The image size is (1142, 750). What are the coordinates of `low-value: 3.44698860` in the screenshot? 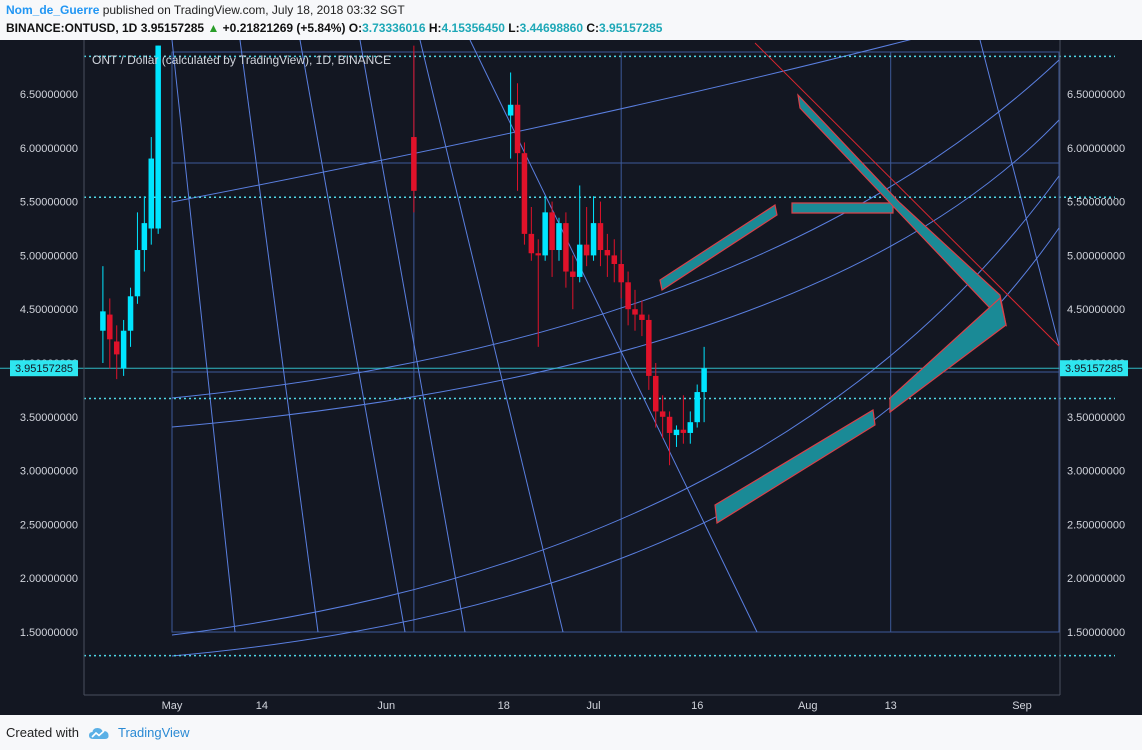 It's located at (551, 28).